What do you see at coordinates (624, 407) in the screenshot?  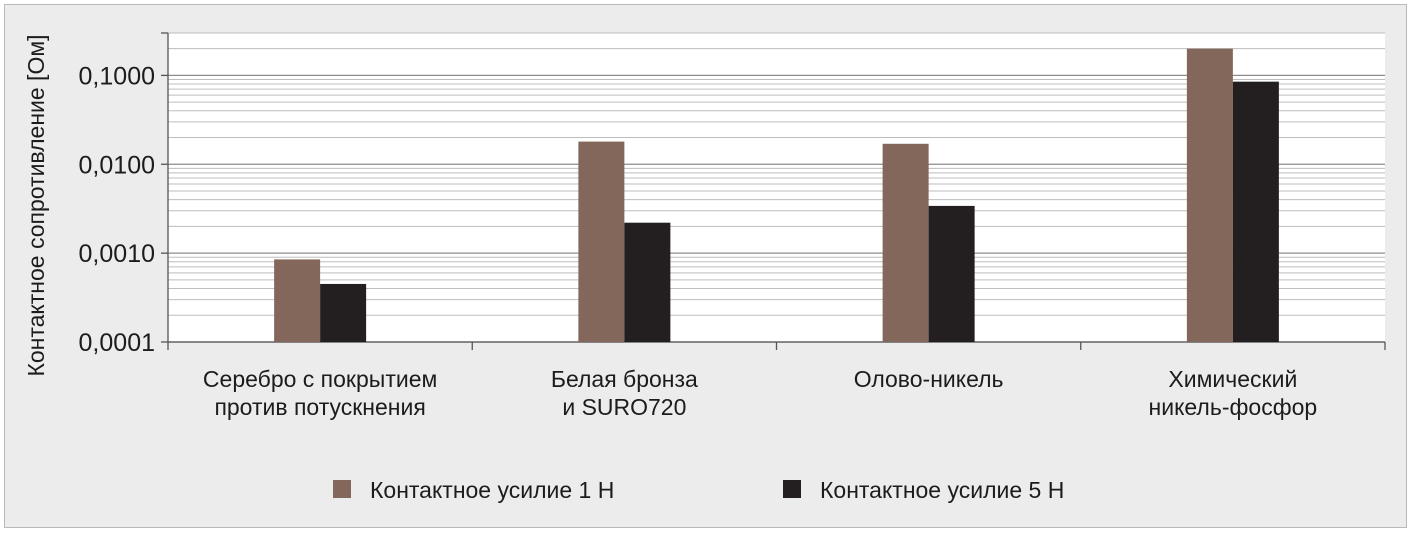 I see `x-category-label: и SURO720` at bounding box center [624, 407].